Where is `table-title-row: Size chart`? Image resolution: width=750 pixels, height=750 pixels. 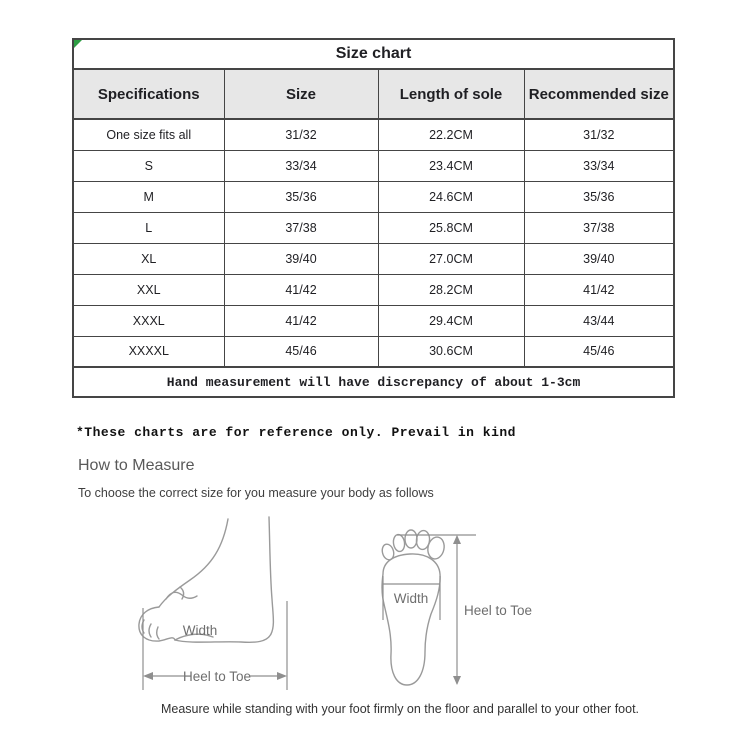 table-title-row: Size chart is located at coordinates (373, 54).